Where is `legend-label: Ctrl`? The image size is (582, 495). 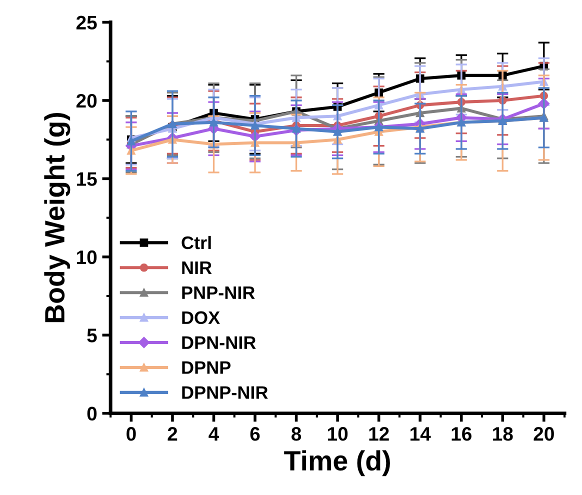
legend-label: Ctrl is located at coordinates (196, 243).